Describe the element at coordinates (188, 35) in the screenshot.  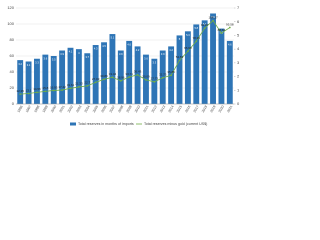
I see `bar-value-label: 5.3` at that location.